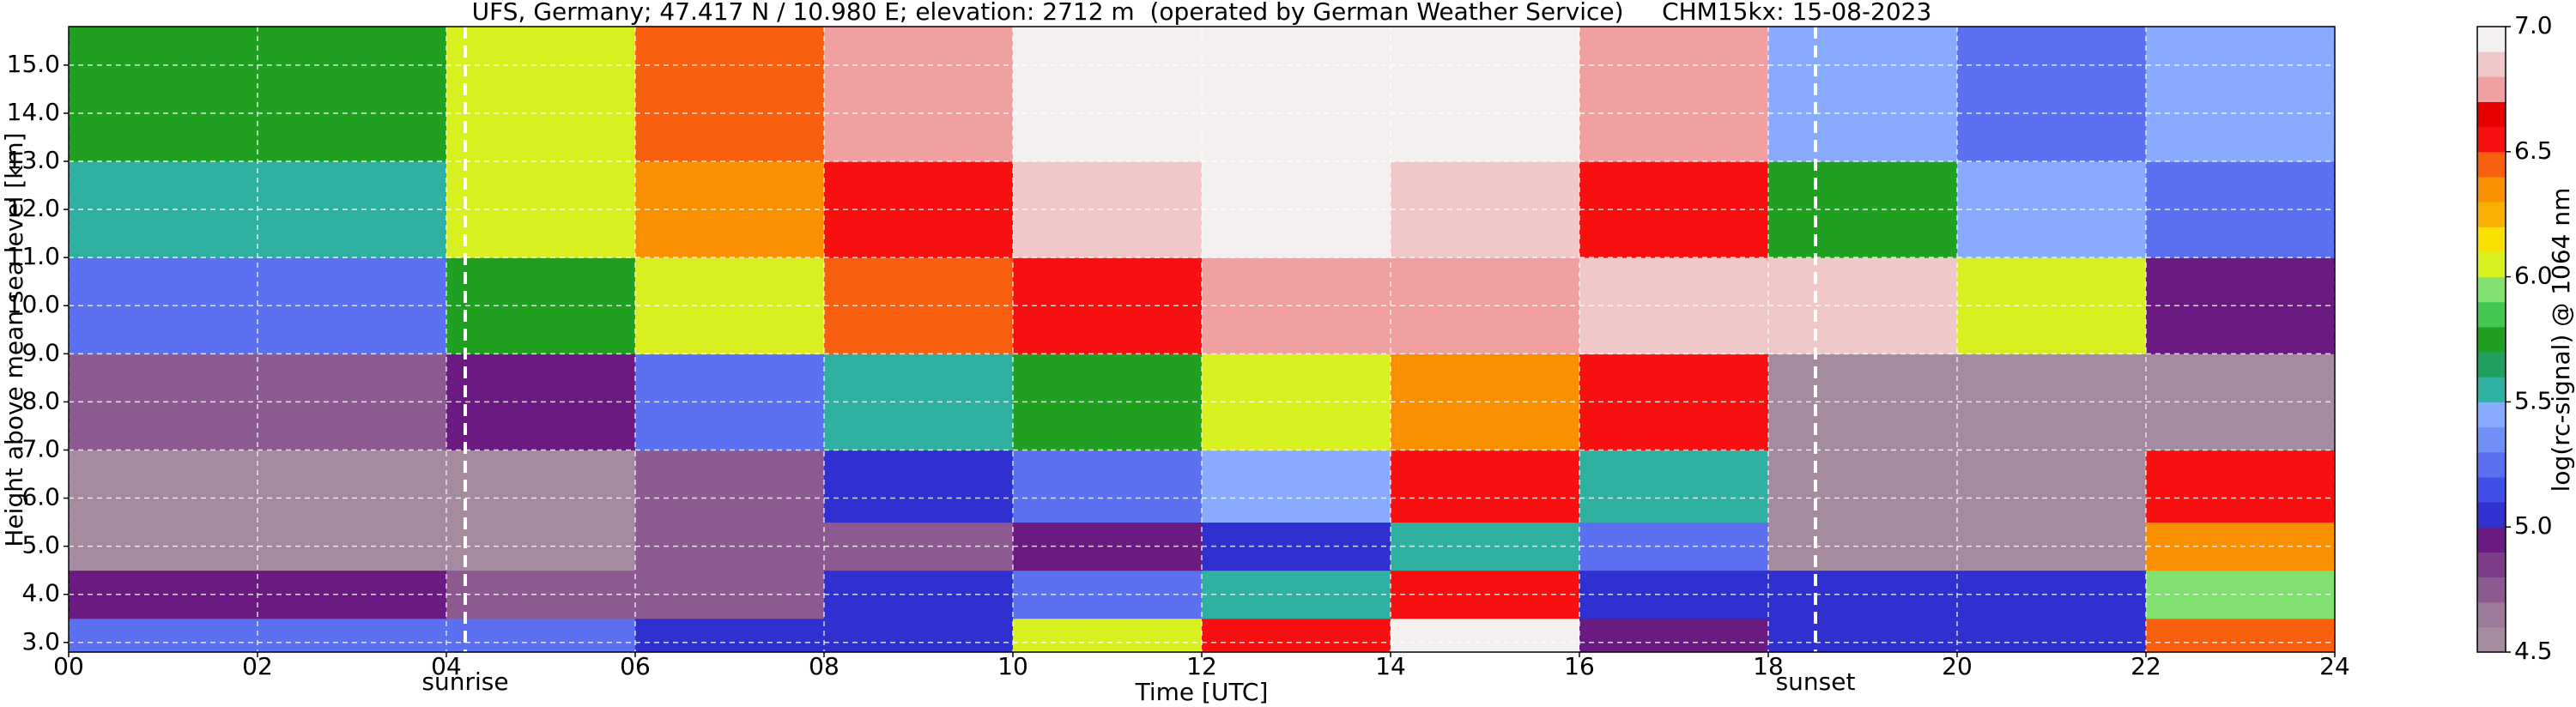  What do you see at coordinates (33, 64) in the screenshot?
I see `y-tick-label: 15.0` at bounding box center [33, 64].